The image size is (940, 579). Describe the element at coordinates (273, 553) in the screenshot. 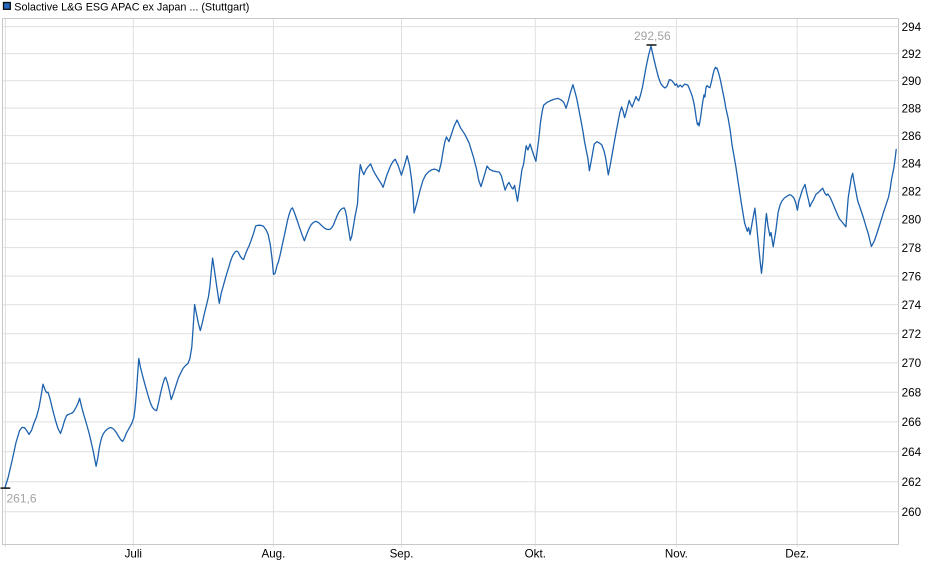

I see `svg-text: Aug.` at that location.